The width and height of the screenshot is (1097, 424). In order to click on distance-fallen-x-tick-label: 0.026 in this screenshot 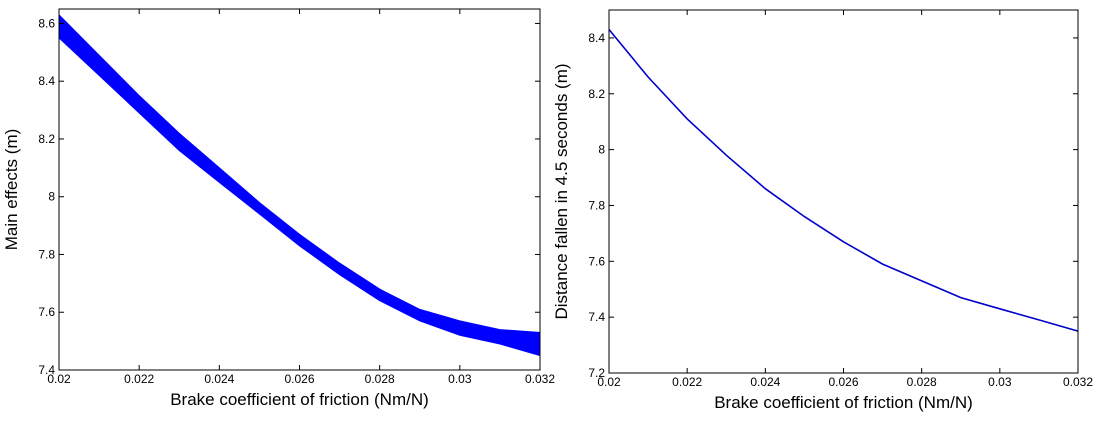, I will do `click(843, 382)`.